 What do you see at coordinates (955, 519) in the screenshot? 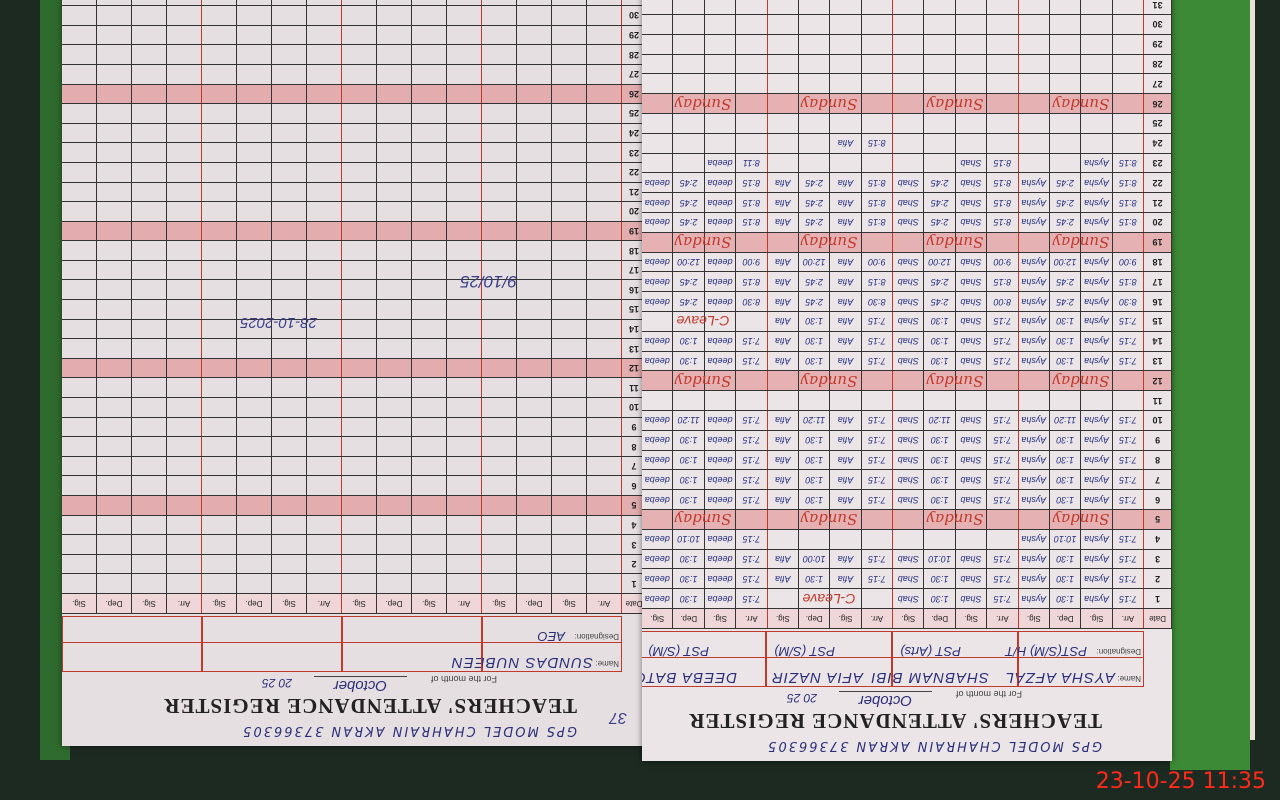
I see `sunday-label: Sunday` at bounding box center [955, 519].